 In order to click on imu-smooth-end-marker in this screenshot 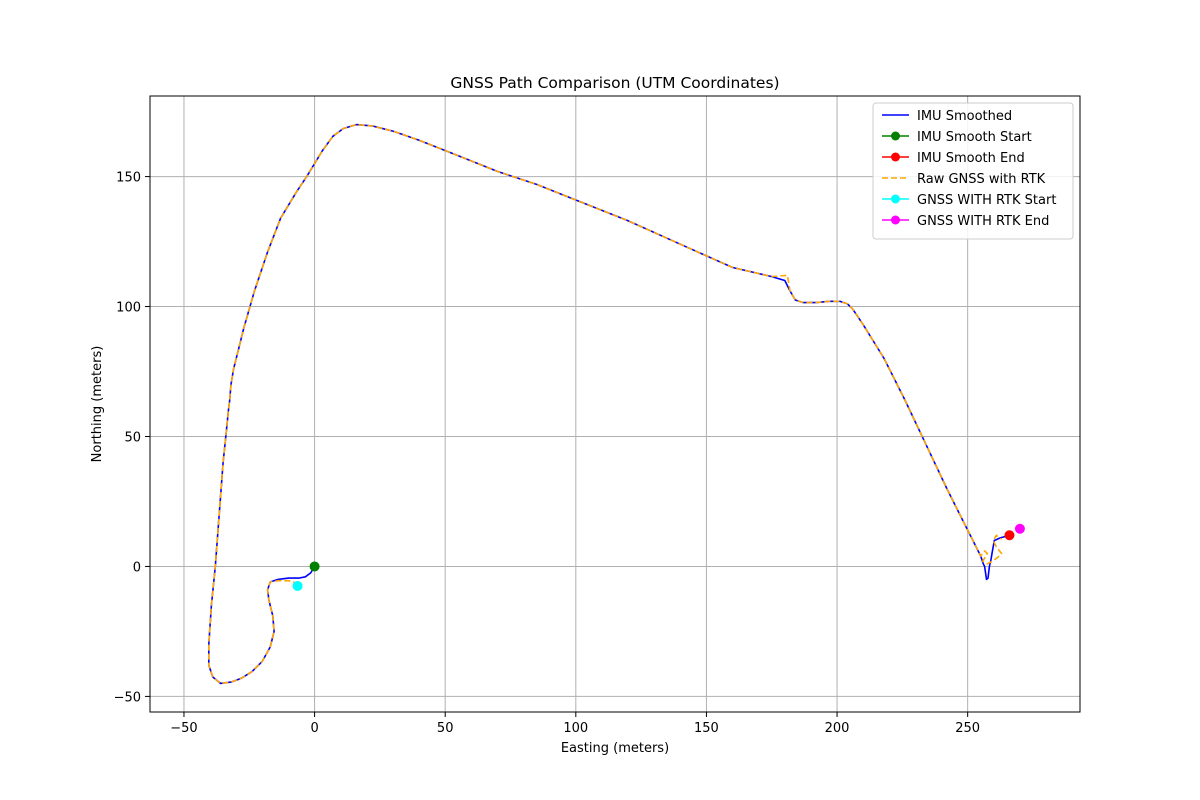, I will do `click(1009, 535)`.